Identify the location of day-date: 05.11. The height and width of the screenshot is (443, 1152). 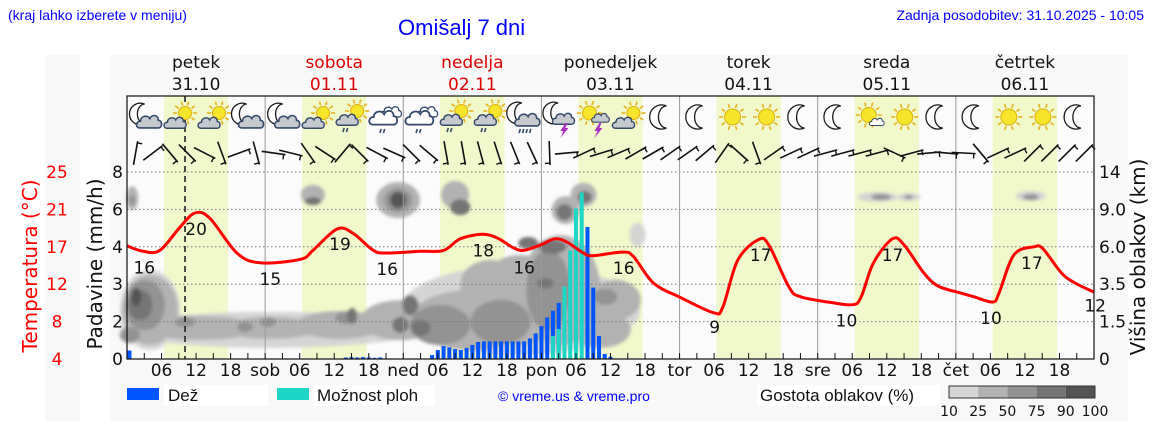
(886, 85).